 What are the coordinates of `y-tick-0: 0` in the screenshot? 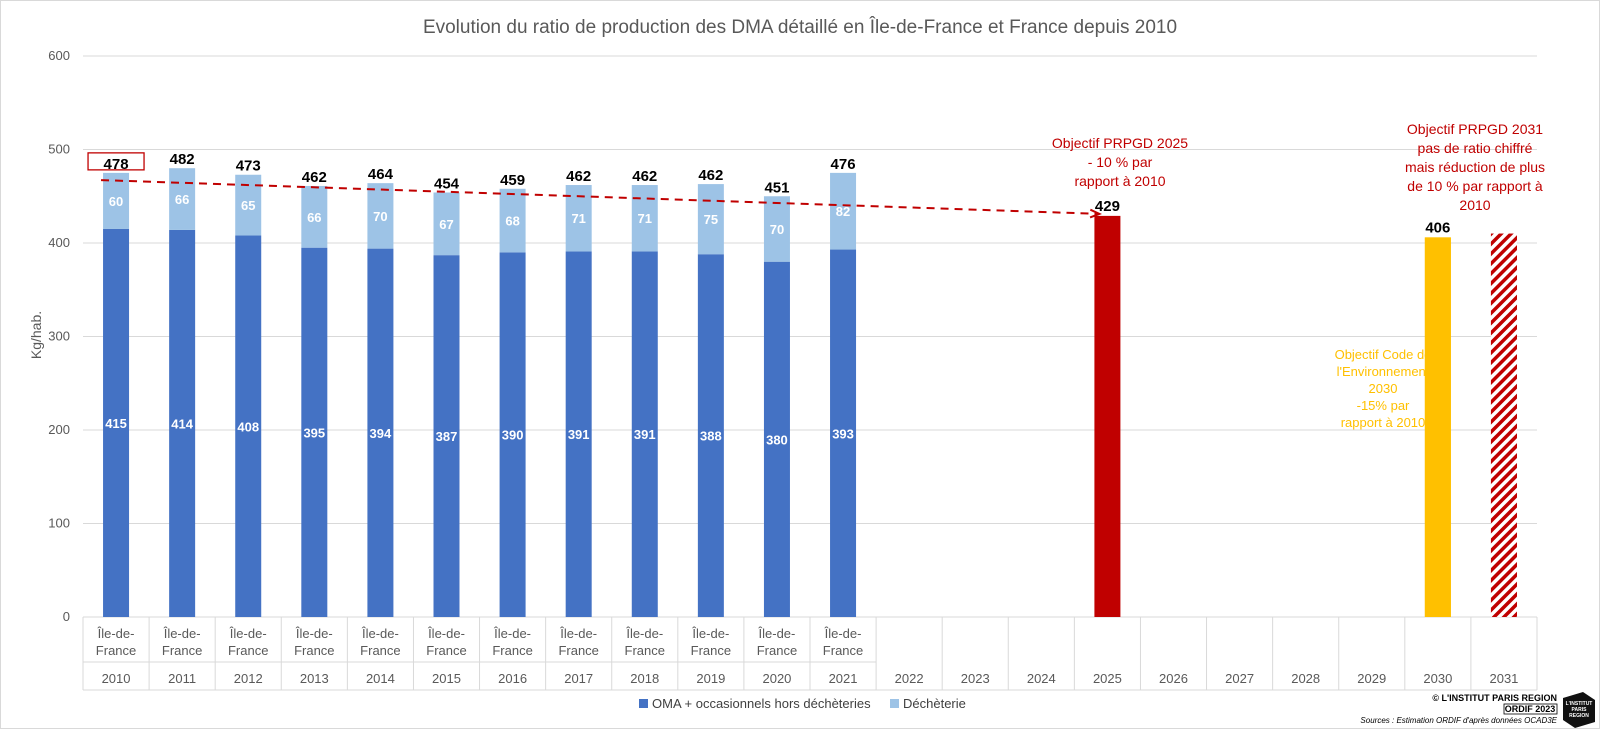 It's located at (66, 616).